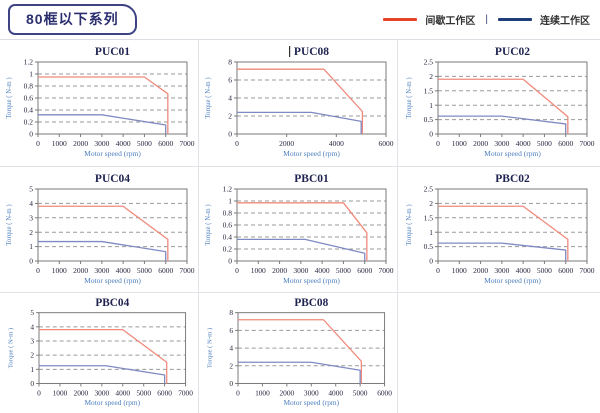 Image resolution: width=600 pixels, height=413 pixels. What do you see at coordinates (227, 236) in the screenshot?
I see `svg-text: 0.4` at bounding box center [227, 236].